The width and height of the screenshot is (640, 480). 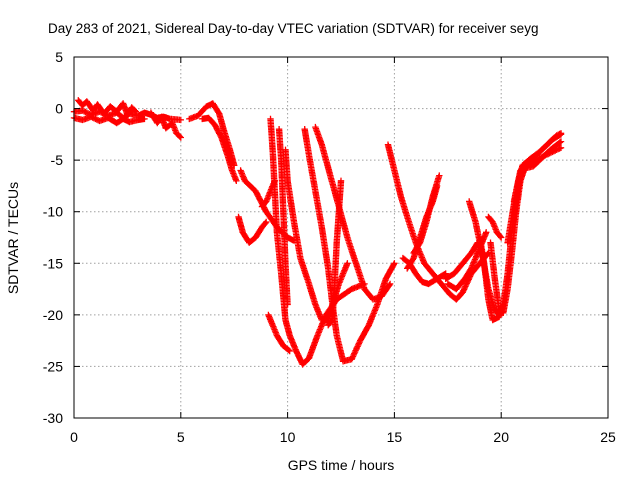 I want to click on y-tick-label: -15, so click(x=53, y=263).